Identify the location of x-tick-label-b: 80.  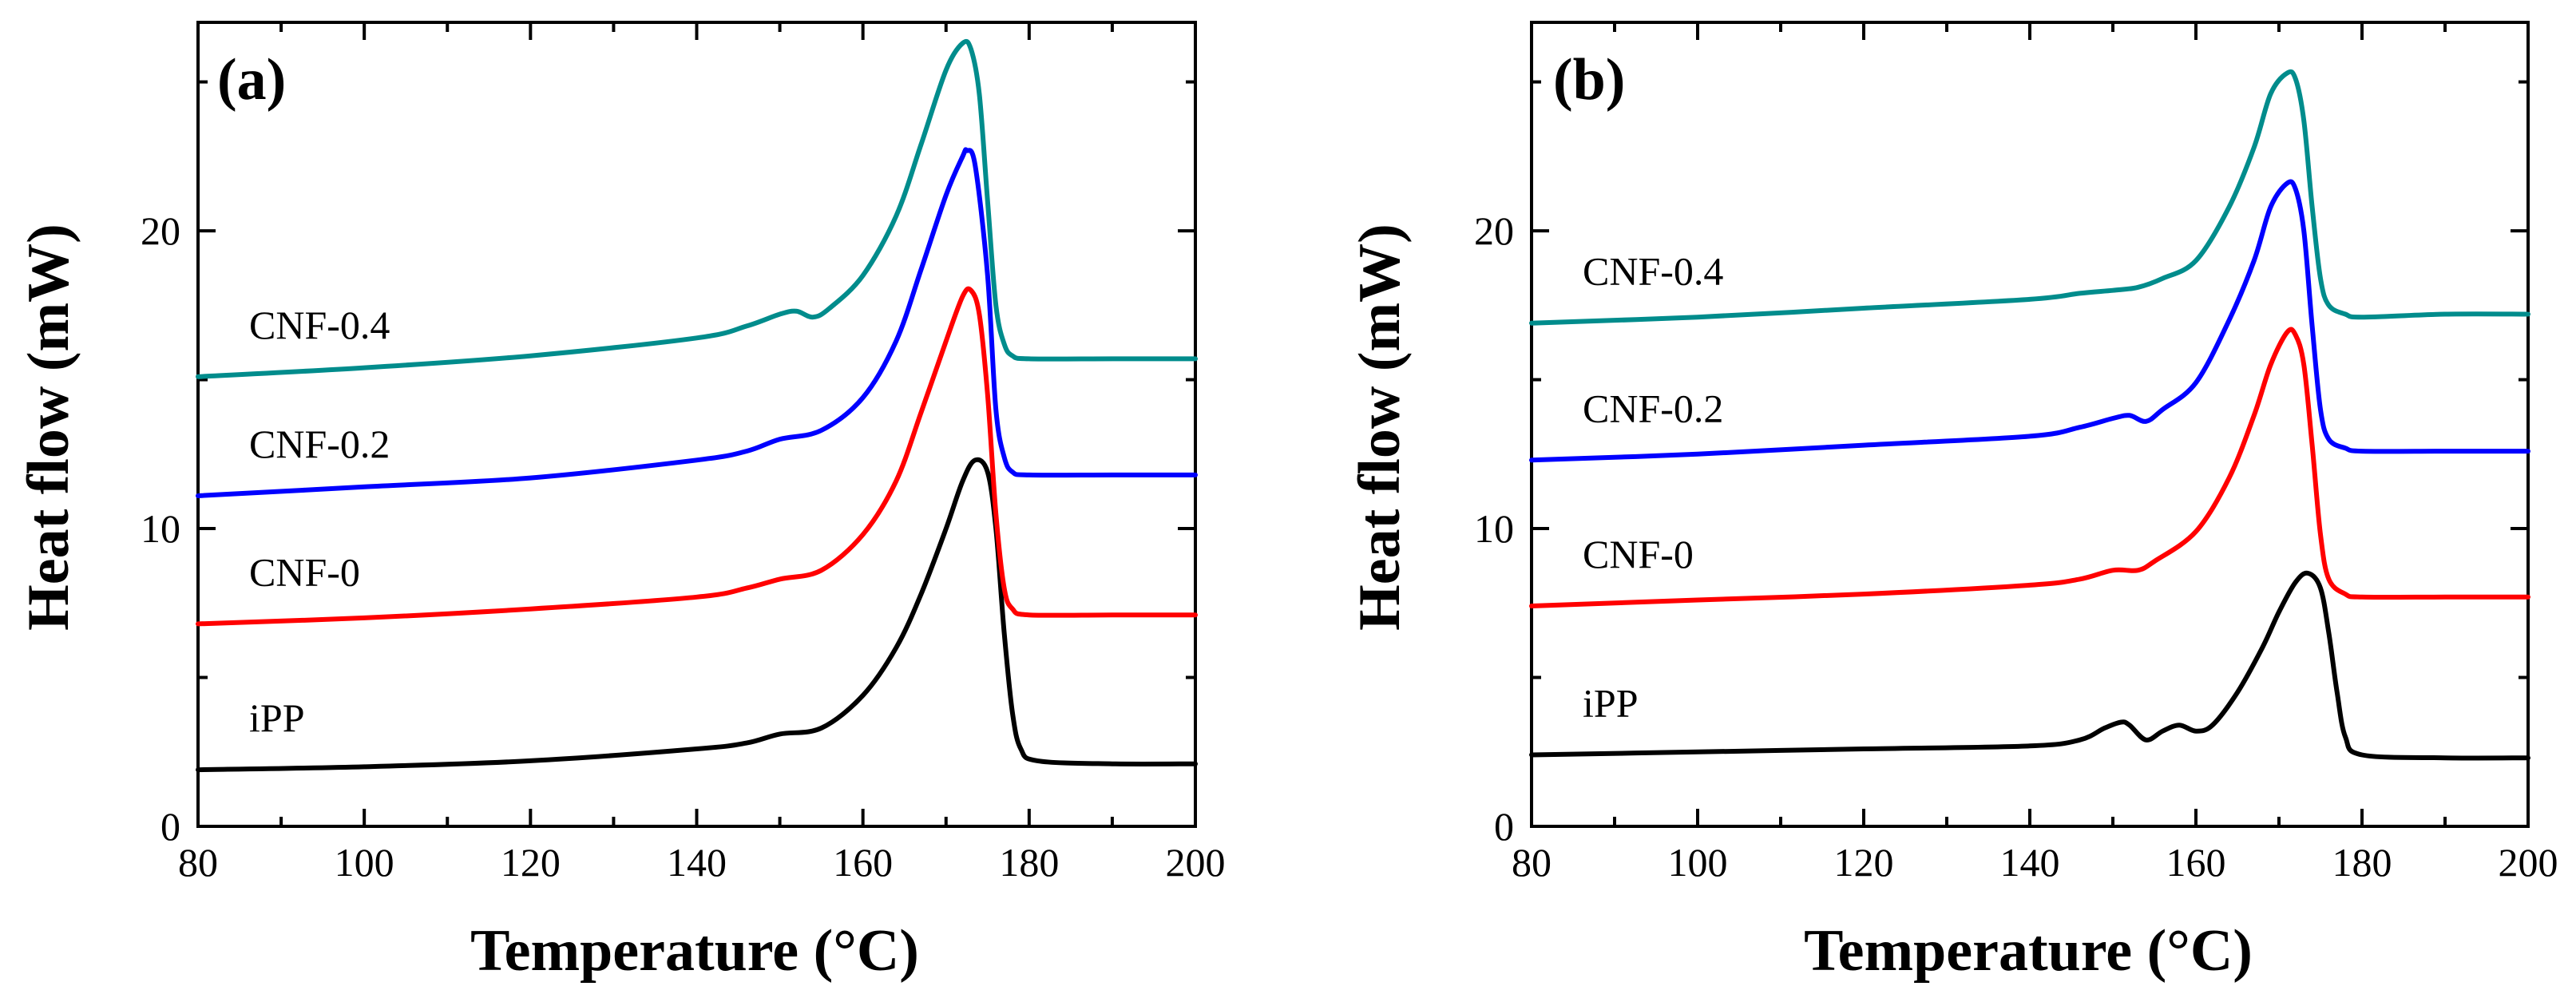
(1532, 863).